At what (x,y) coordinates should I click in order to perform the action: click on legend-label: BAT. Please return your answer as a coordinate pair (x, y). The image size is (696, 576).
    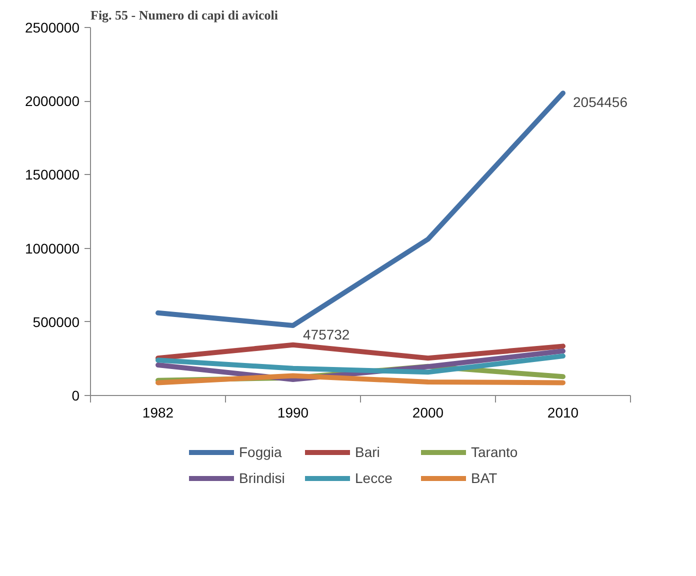
    Looking at the image, I should click on (484, 478).